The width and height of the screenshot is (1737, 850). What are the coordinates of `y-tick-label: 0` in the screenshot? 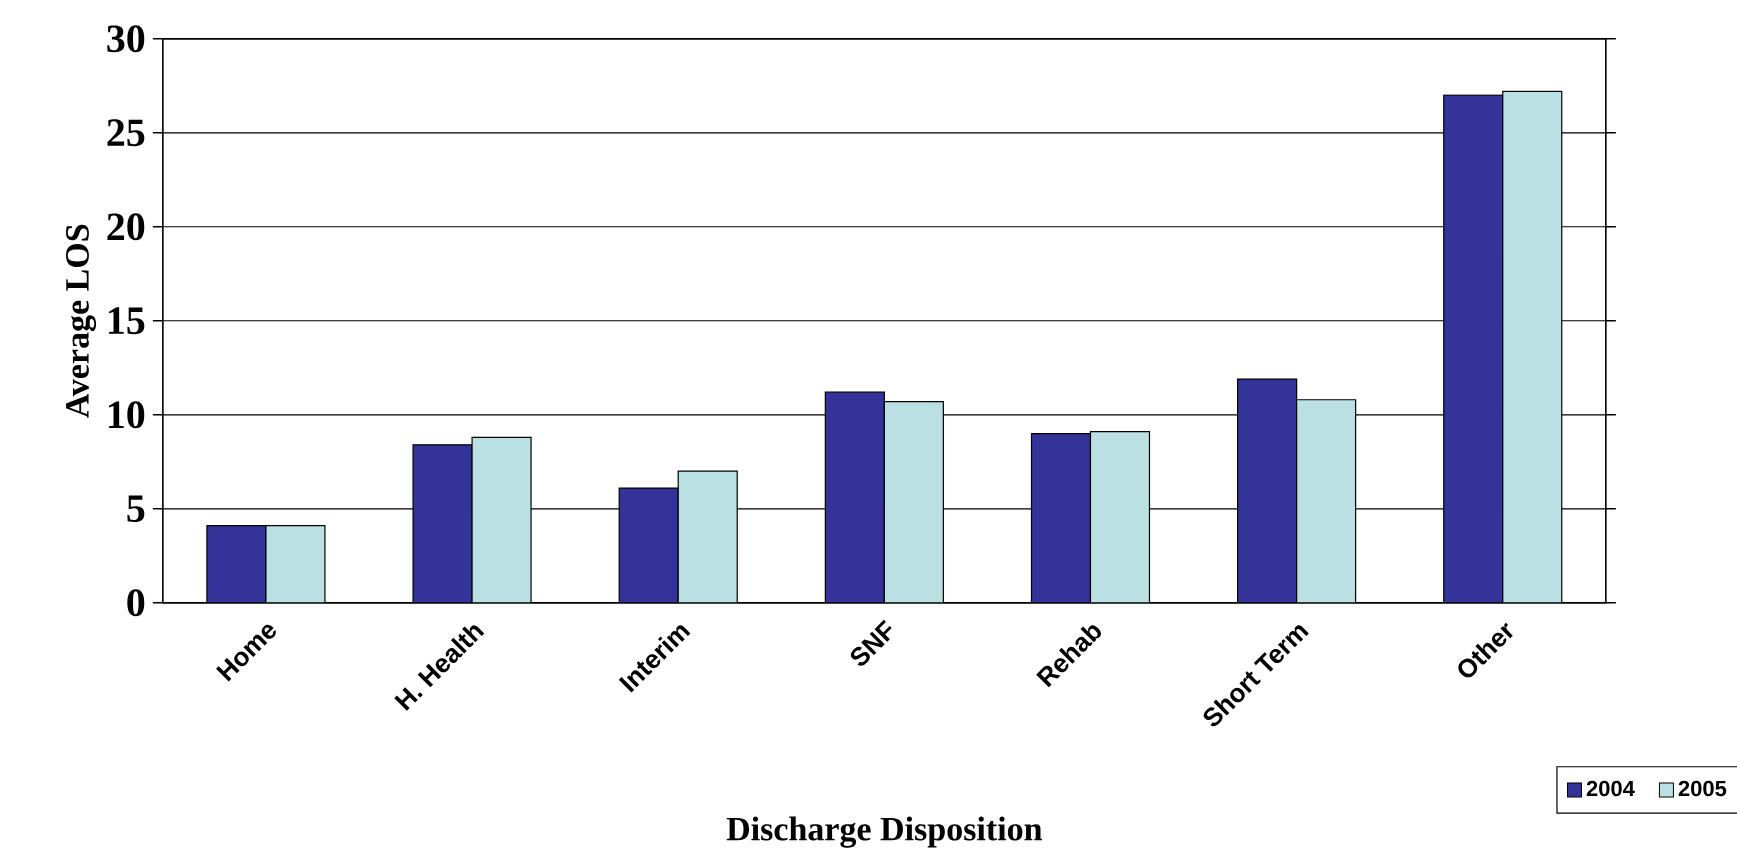 It's located at (136, 603).